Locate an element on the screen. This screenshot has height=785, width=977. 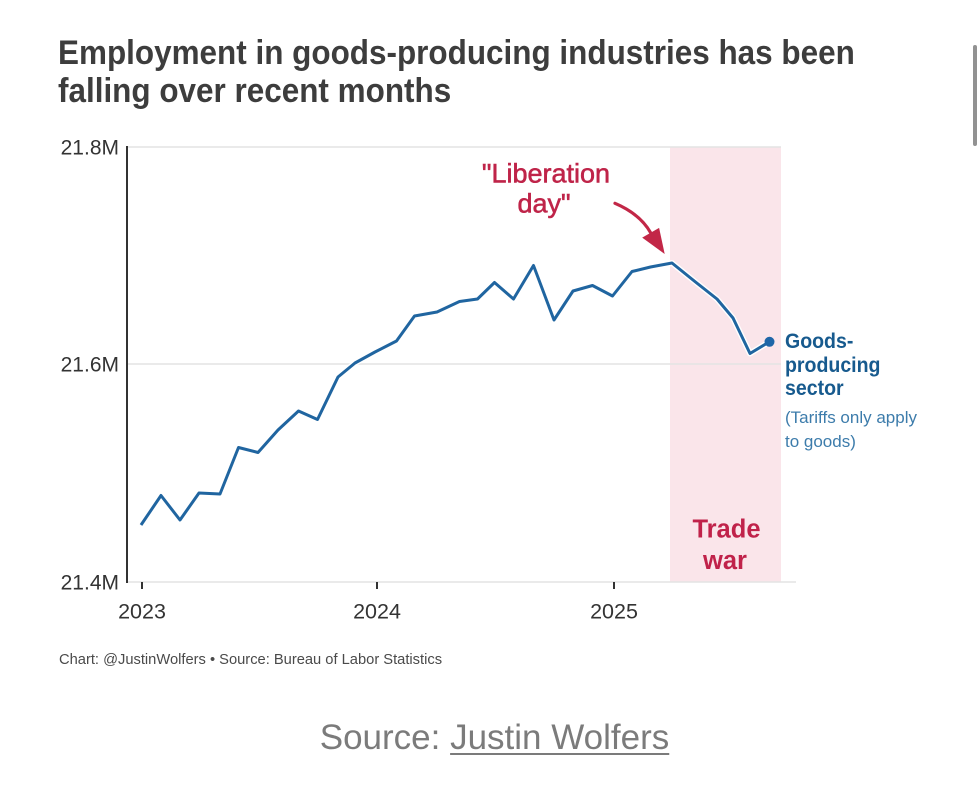
svg-text: 2025 is located at coordinates (614, 612).